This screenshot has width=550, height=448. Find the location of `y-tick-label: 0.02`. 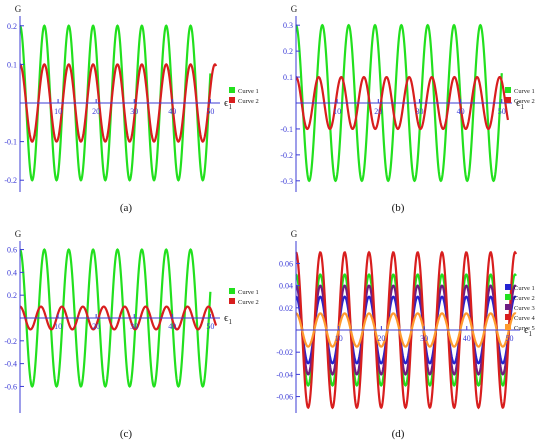

y-tick-label: 0.02 is located at coordinates (286, 308).